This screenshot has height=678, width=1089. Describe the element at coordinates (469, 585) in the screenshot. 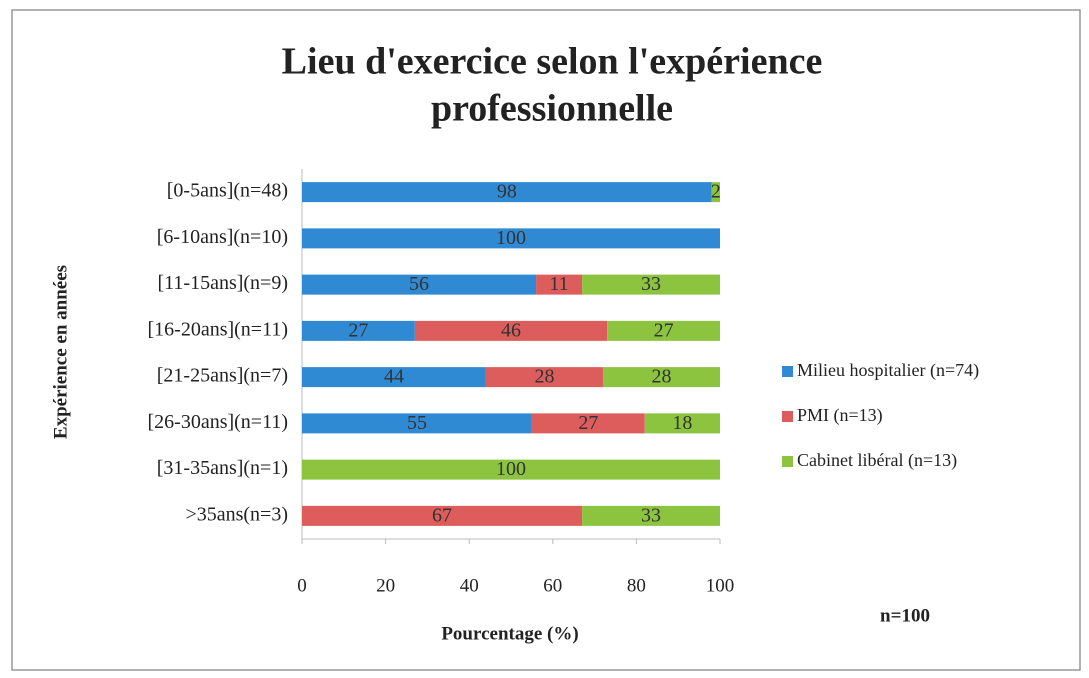

I see `x-tick-label: 40` at that location.